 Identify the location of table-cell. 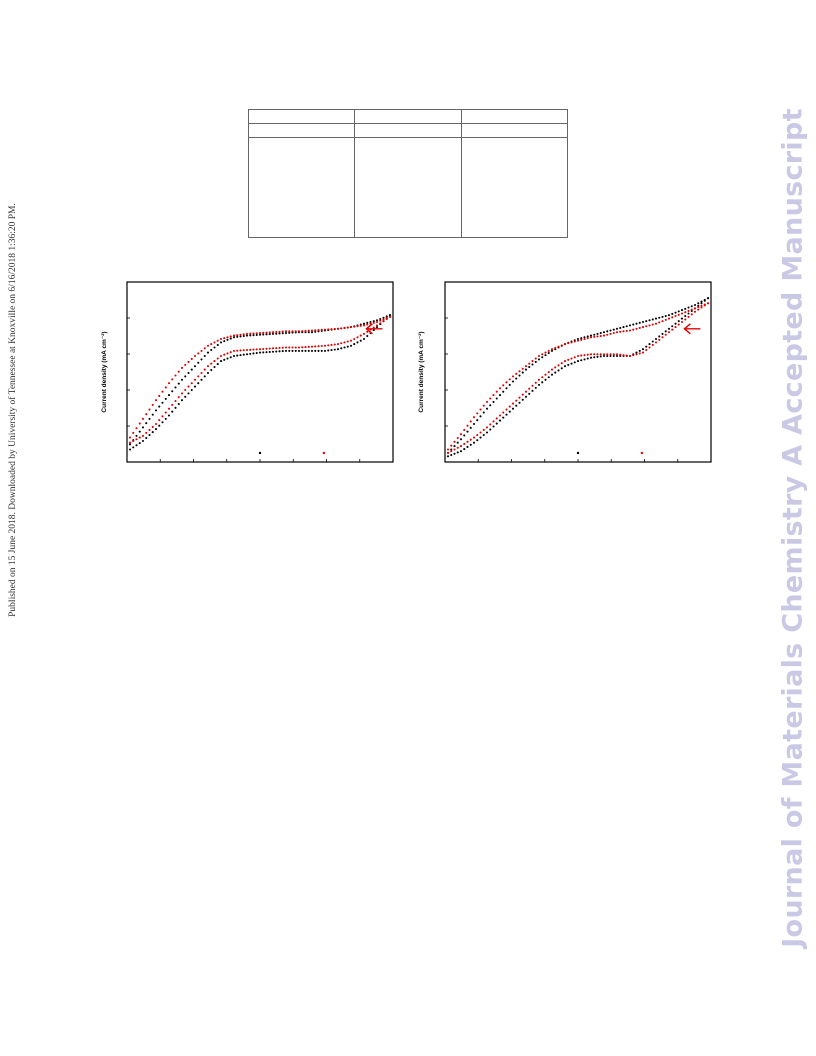
(514, 116).